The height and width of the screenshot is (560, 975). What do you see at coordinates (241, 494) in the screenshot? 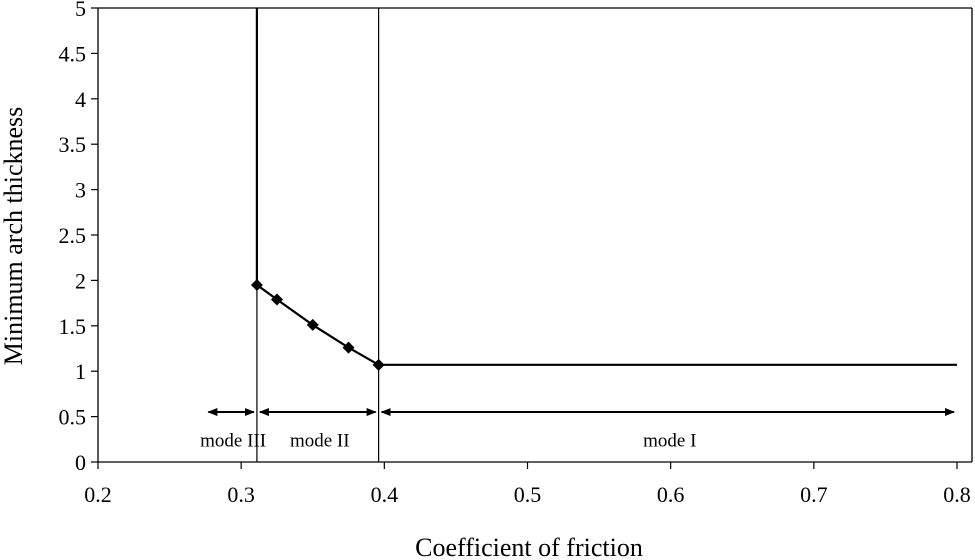
I see `x-tick-label: 0.3` at bounding box center [241, 494].